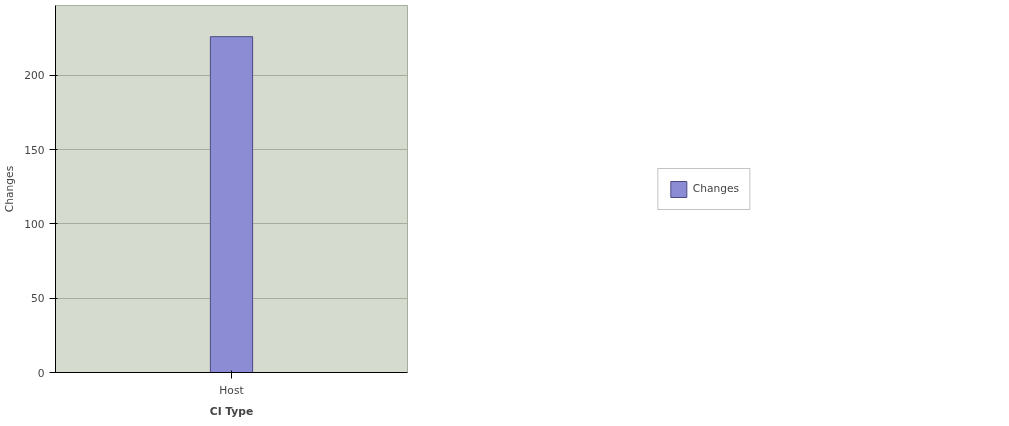 The height and width of the screenshot is (426, 1009). Describe the element at coordinates (34, 76) in the screenshot. I see `y-tick-label: 200` at that location.